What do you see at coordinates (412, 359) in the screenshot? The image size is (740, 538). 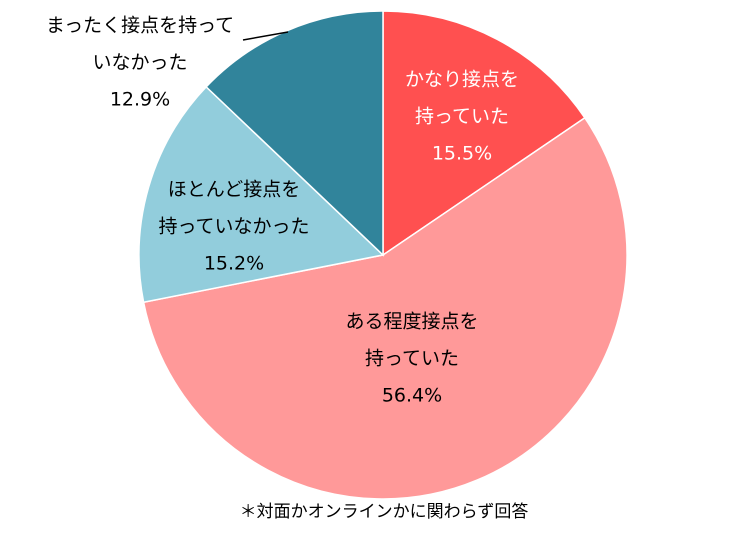 I see `slice-label-1-line-1: 持っていた` at bounding box center [412, 359].